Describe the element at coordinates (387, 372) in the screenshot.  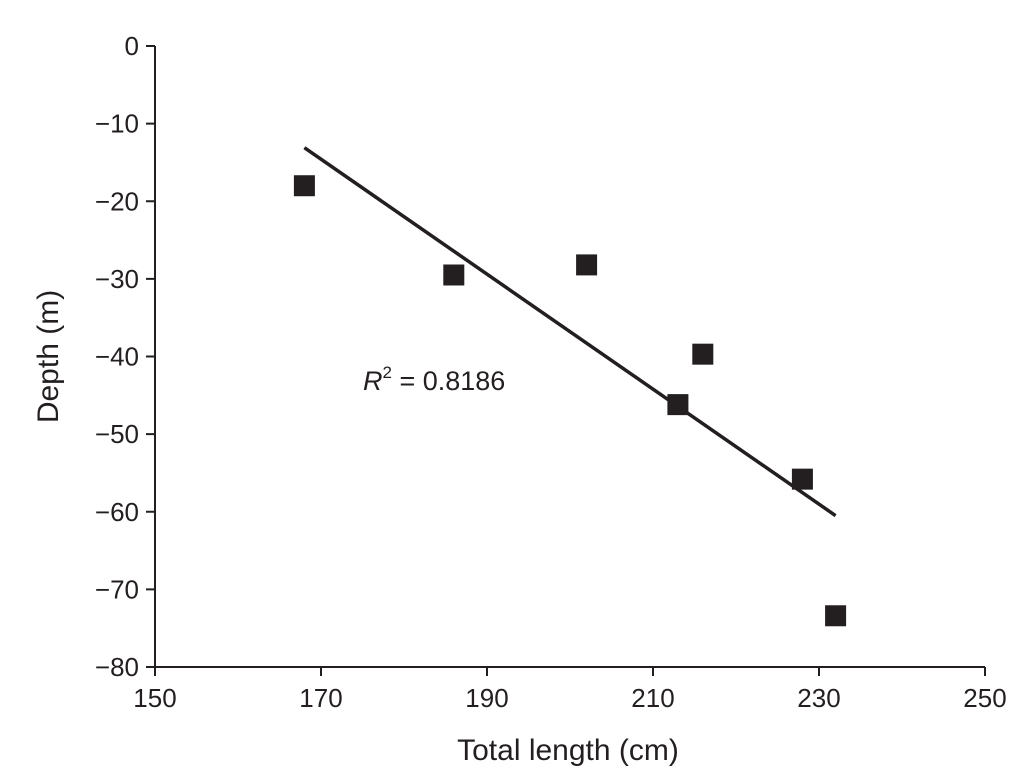
I see `r-squared-superscript: 2` at that location.